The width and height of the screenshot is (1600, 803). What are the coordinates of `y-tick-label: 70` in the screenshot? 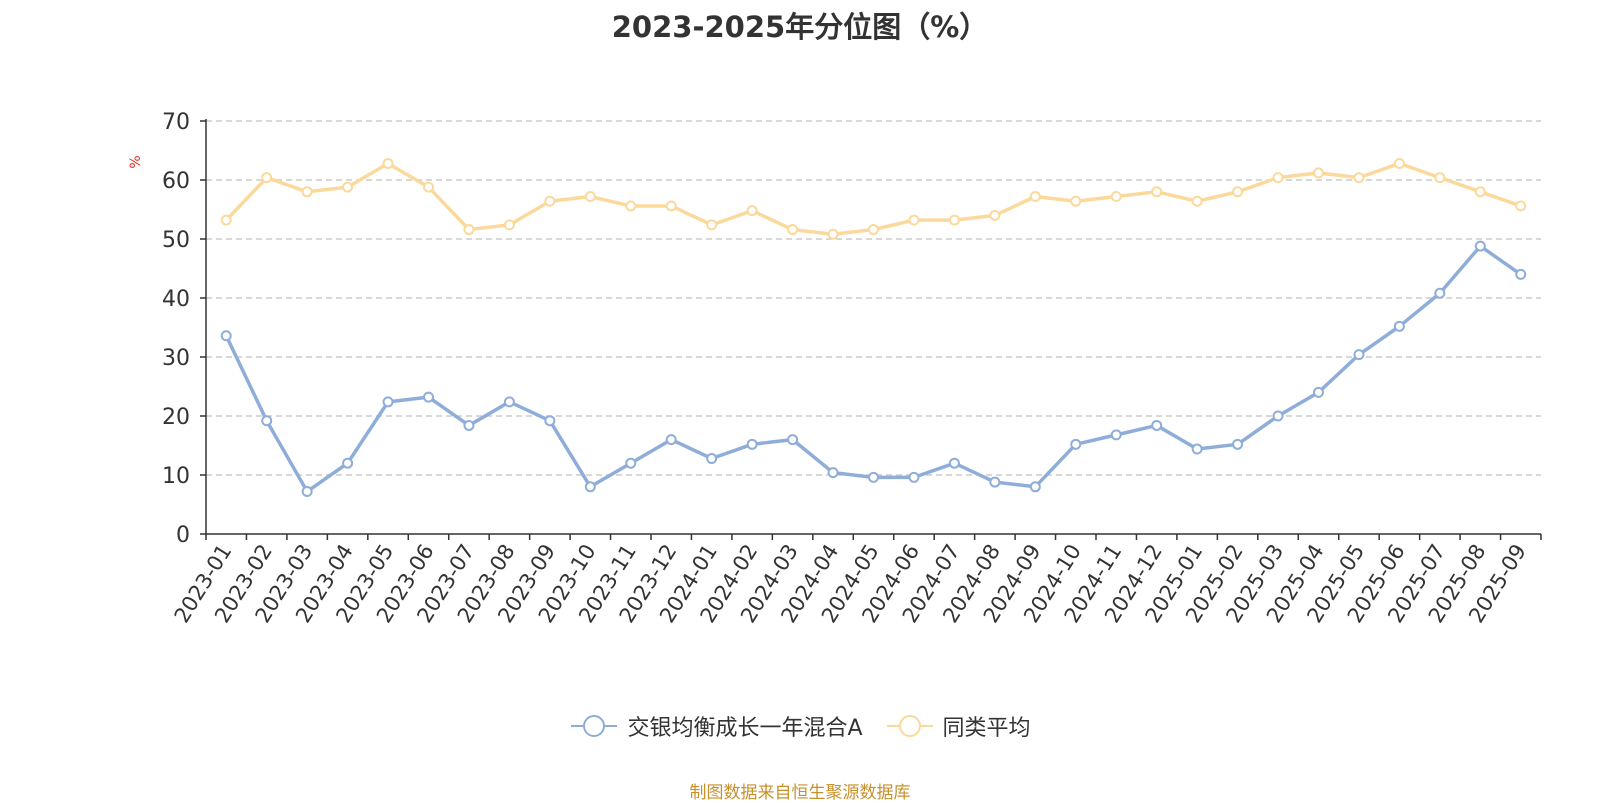 It's located at (176, 122).